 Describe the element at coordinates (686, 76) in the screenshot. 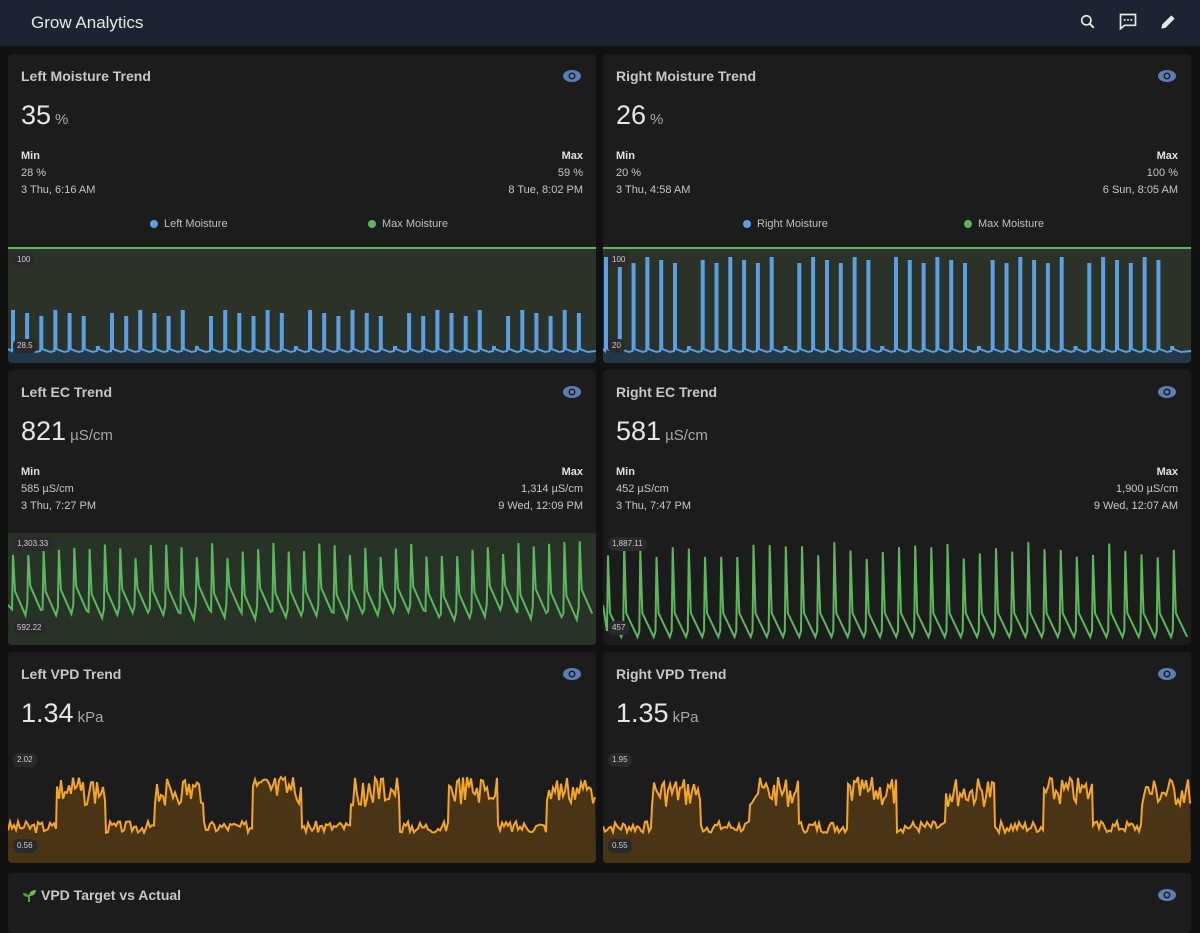

I see `card-title: Right Moisture Trend` at that location.